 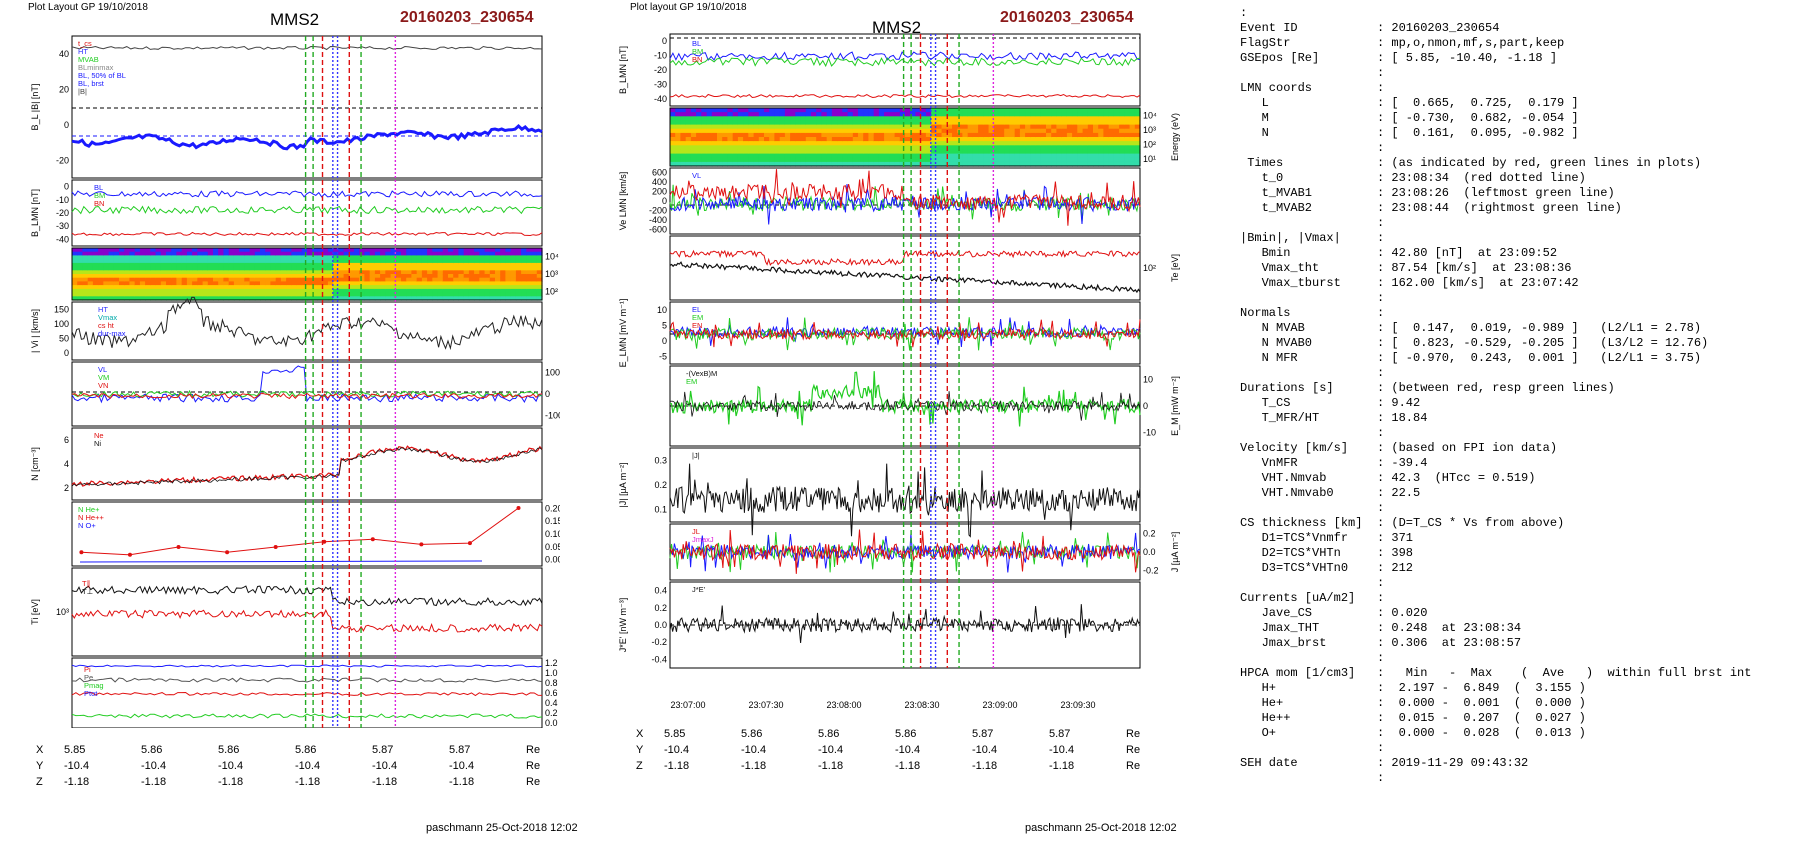 What do you see at coordinates (88, 7) in the screenshot?
I see `left-header: Plot Layout GP 19/10/2018` at bounding box center [88, 7].